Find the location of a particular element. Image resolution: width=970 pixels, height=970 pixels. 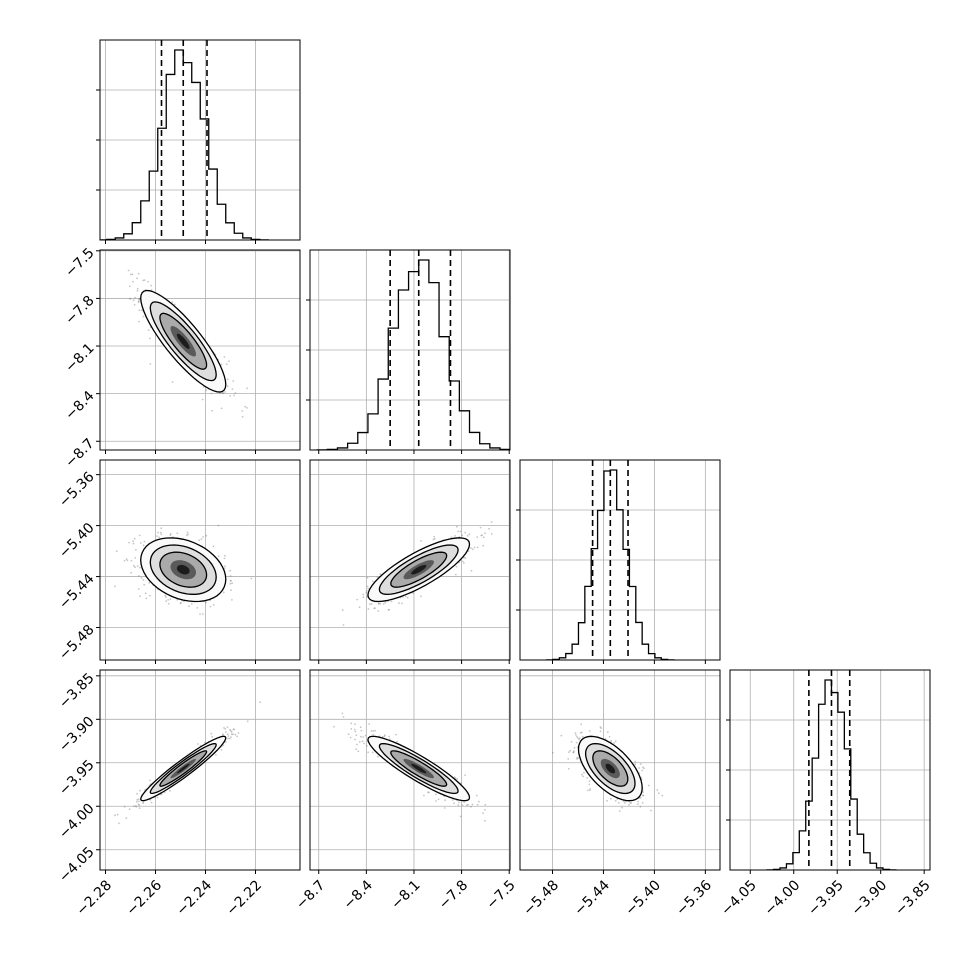

x-tick-label: −3.85 is located at coordinates (913, 898).